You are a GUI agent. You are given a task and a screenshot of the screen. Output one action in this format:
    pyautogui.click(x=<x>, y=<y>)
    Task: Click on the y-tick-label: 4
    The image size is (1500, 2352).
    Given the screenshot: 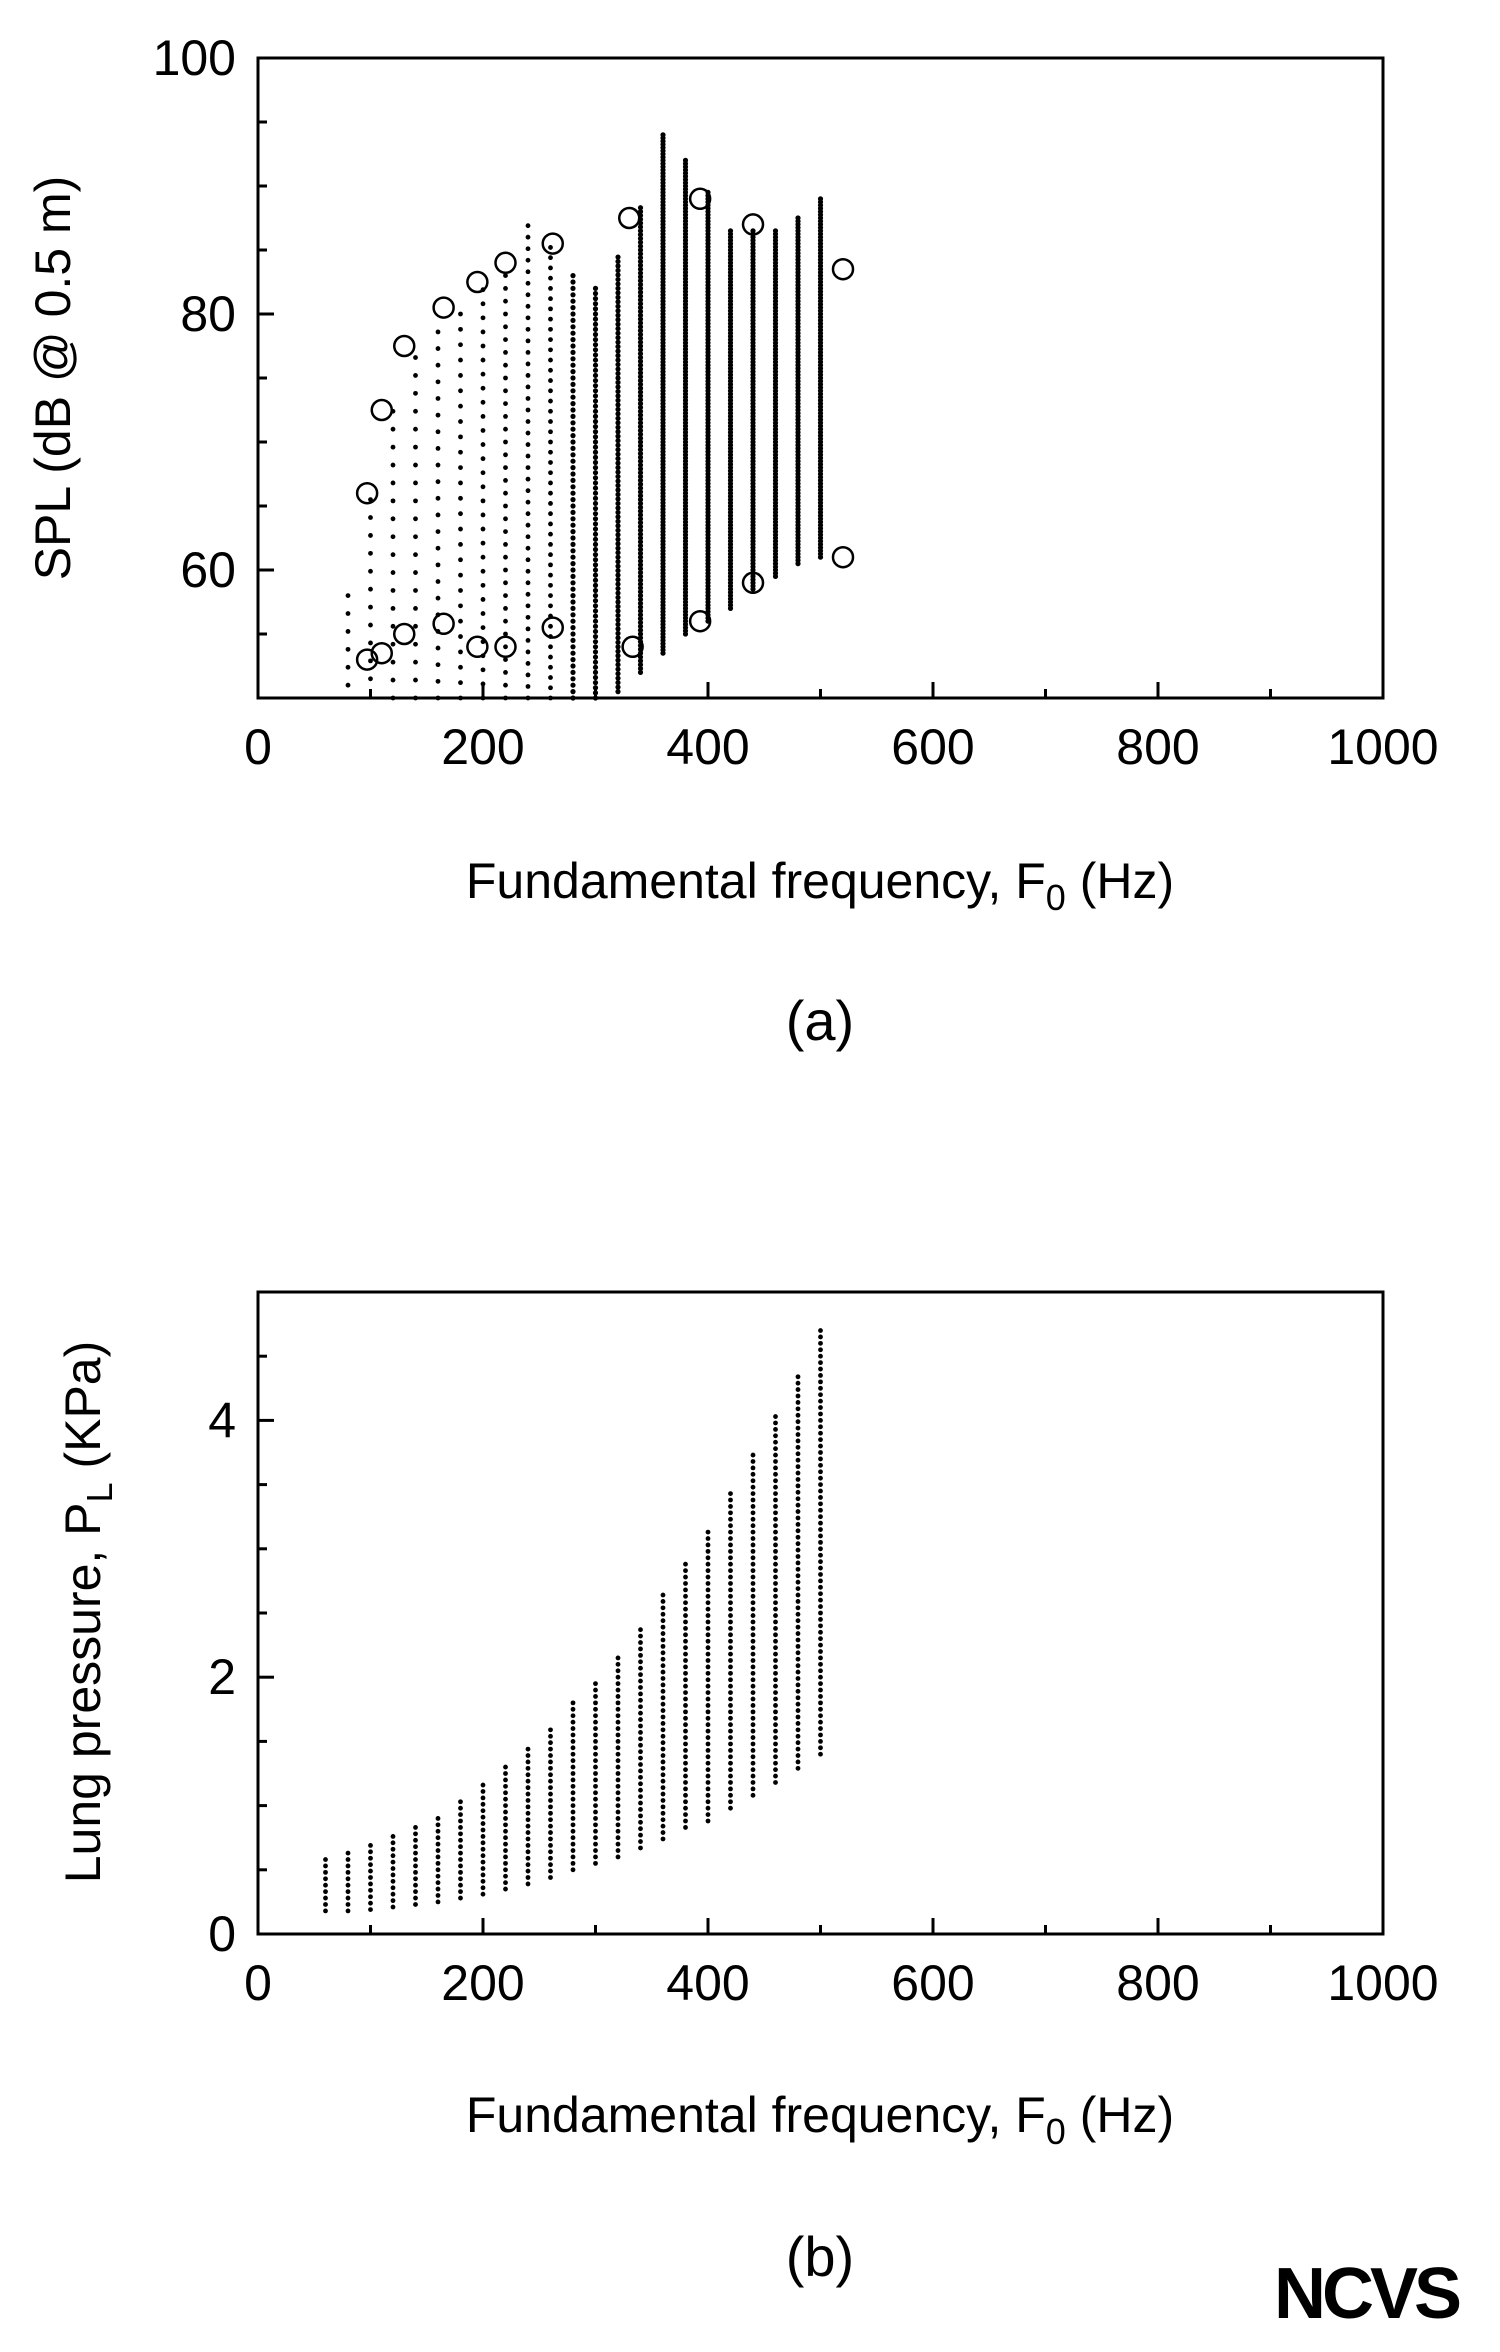 What is the action you would take?
    pyautogui.click(x=222, y=1420)
    